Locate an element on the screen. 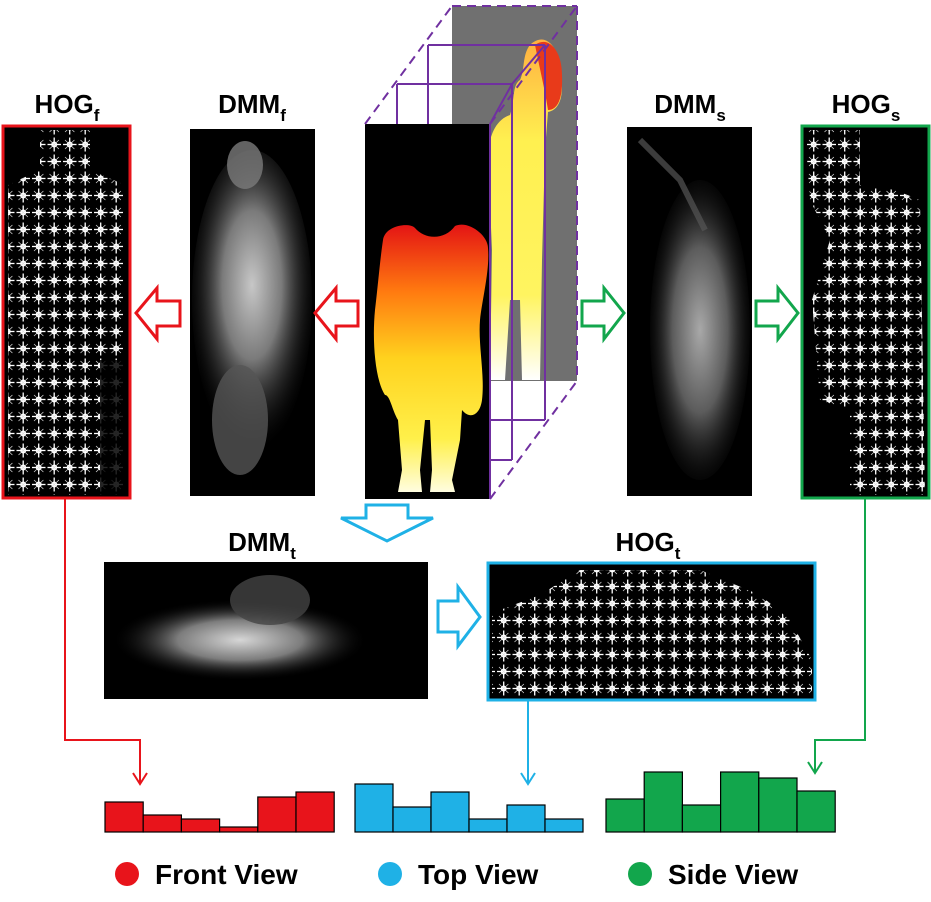 Image resolution: width=931 pixels, height=902 pixels. arrow-to-hog-side is located at coordinates (777, 313).